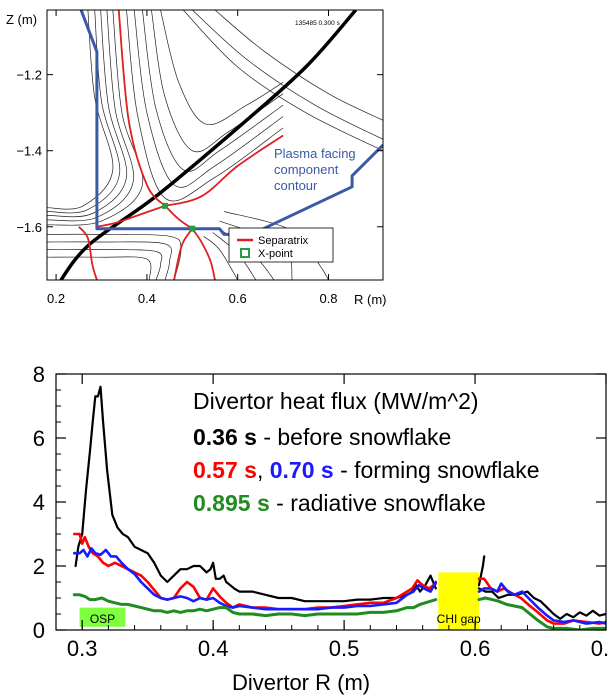 This screenshot has width=608, height=700. Describe the element at coordinates (302, 470) in the screenshot. I see `legend-blue-time: 0.70 s` at that location.